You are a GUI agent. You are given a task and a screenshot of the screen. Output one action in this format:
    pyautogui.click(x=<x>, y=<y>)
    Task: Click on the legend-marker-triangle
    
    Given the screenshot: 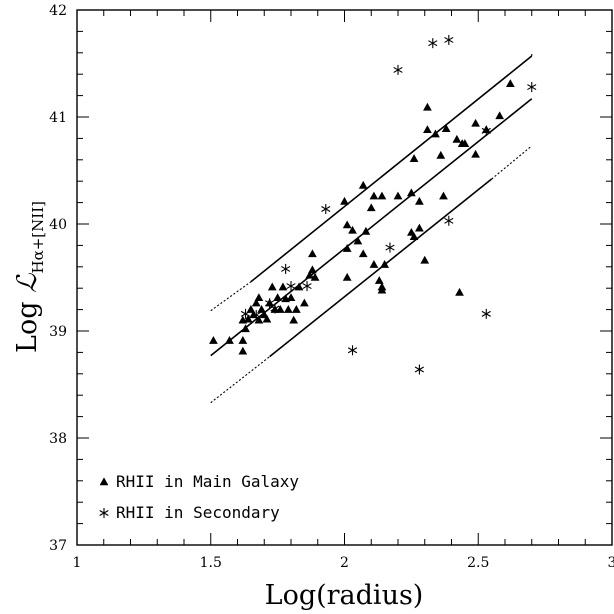 What is the action you would take?
    pyautogui.click(x=104, y=481)
    